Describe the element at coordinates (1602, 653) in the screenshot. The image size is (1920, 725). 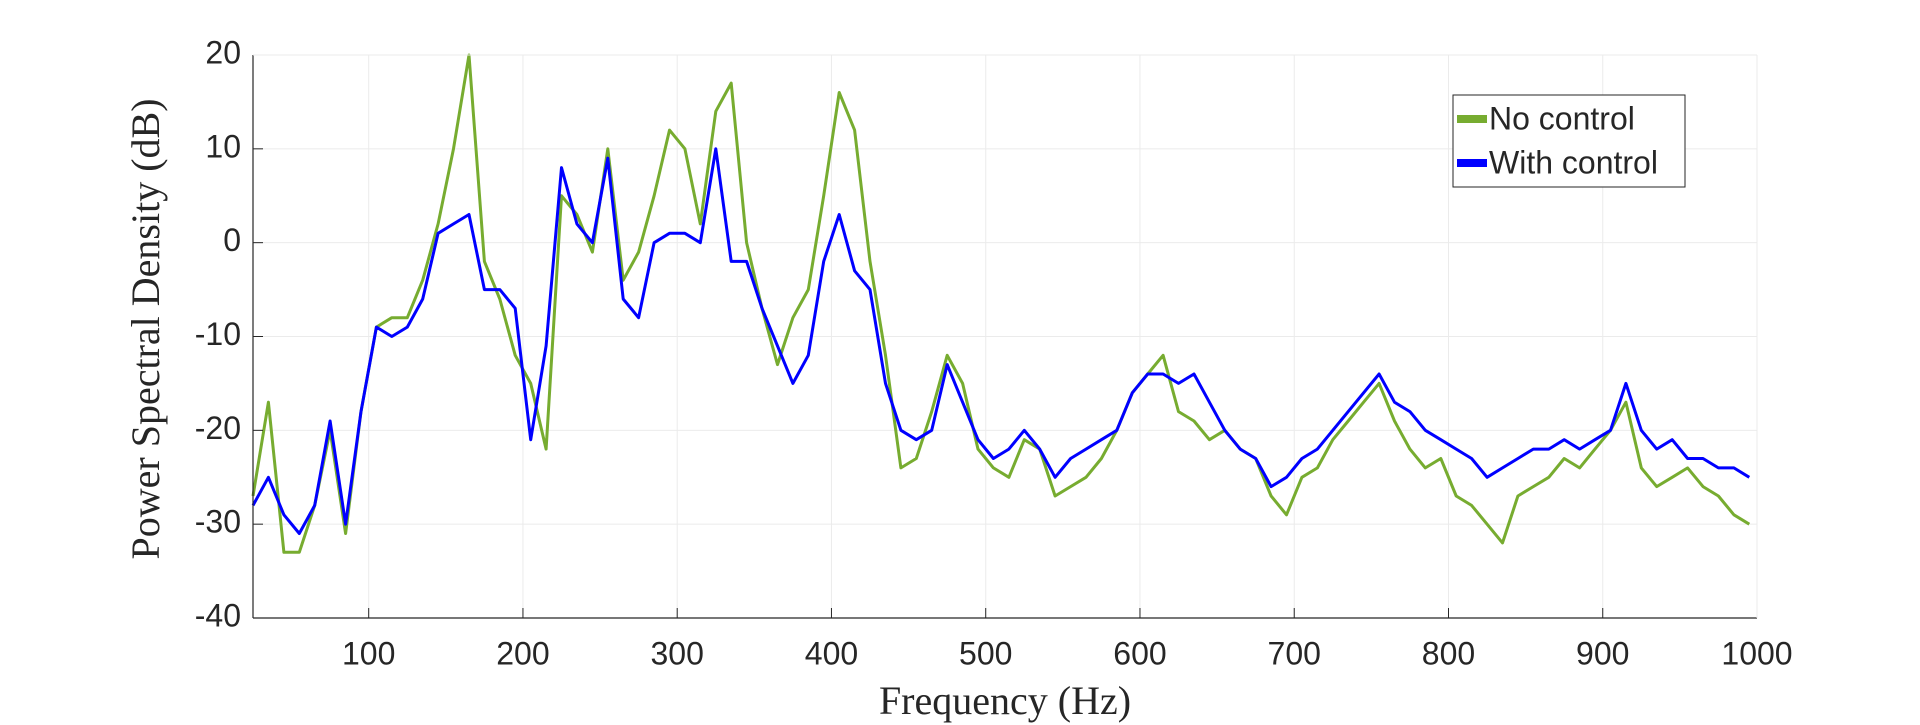
I see `x-tick-label: 900` at that location.